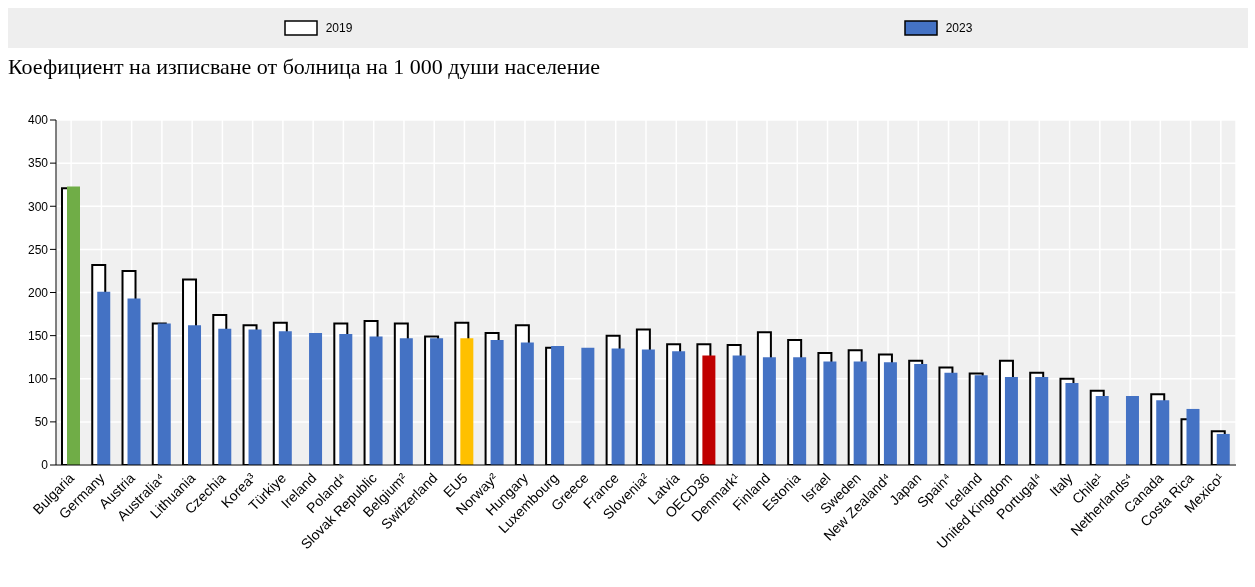 The image size is (1255, 587). What do you see at coordinates (38, 206) in the screenshot?
I see `y-tick-label: 300` at bounding box center [38, 206].